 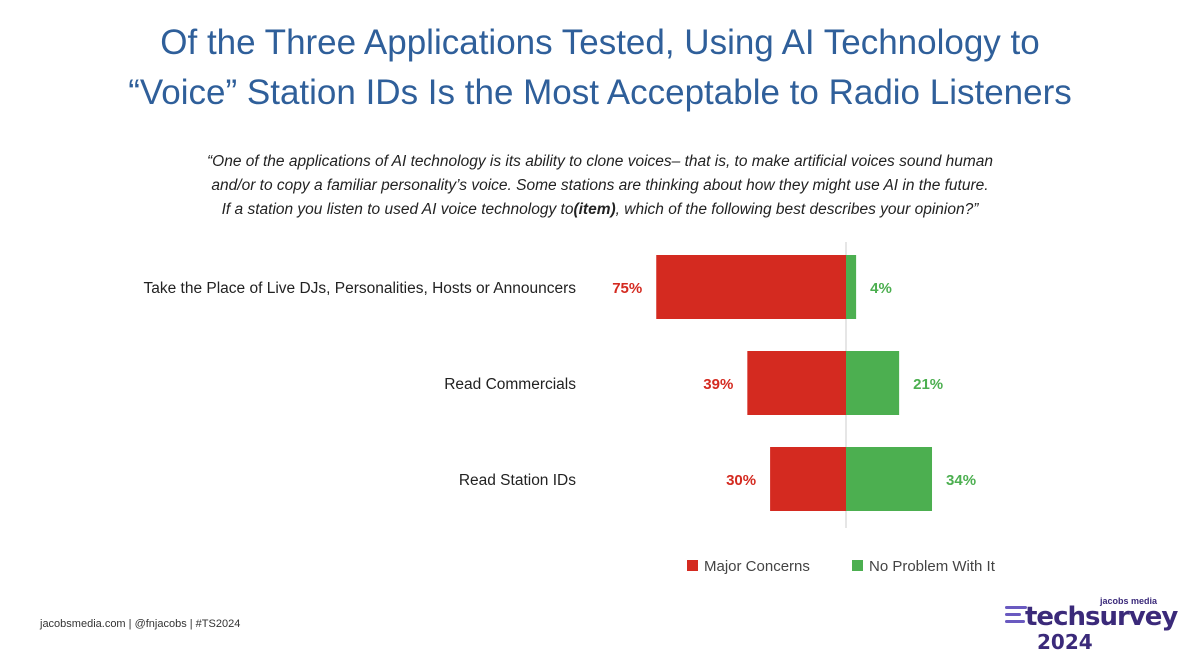 I want to click on logo-brand: jacobs media, so click(x=1128, y=601).